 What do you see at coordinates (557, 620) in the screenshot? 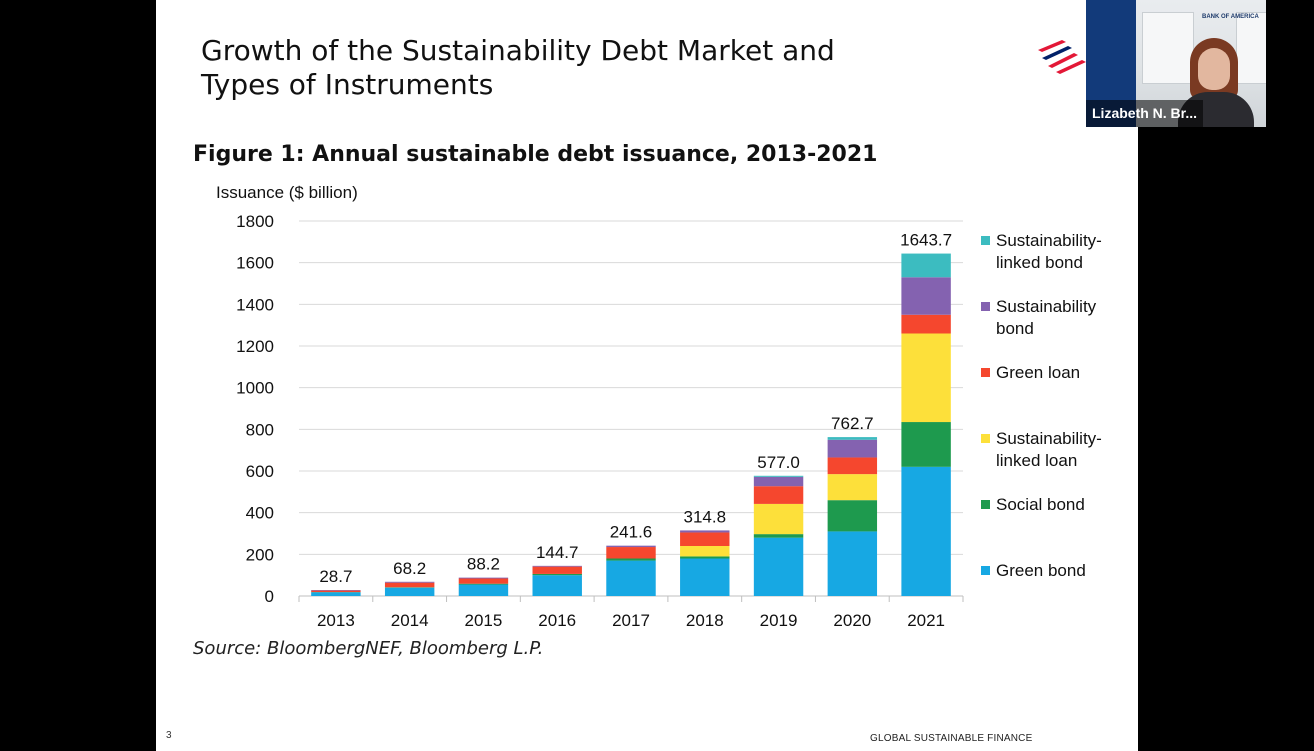
I see `x-tick-label: 2016` at bounding box center [557, 620].